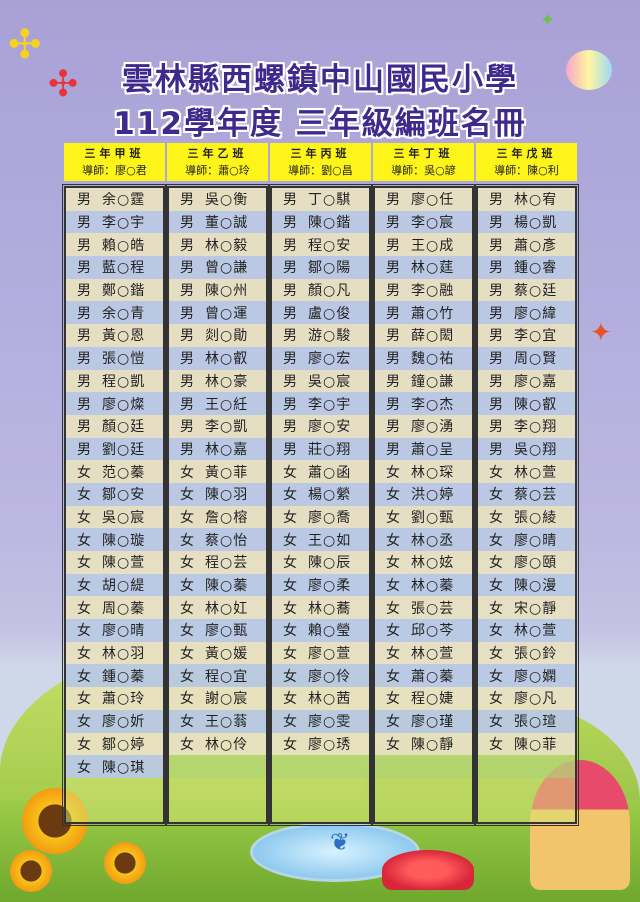 The width and height of the screenshot is (640, 902). Describe the element at coordinates (320, 517) in the screenshot. I see `student-row: 女廖○喬` at that location.